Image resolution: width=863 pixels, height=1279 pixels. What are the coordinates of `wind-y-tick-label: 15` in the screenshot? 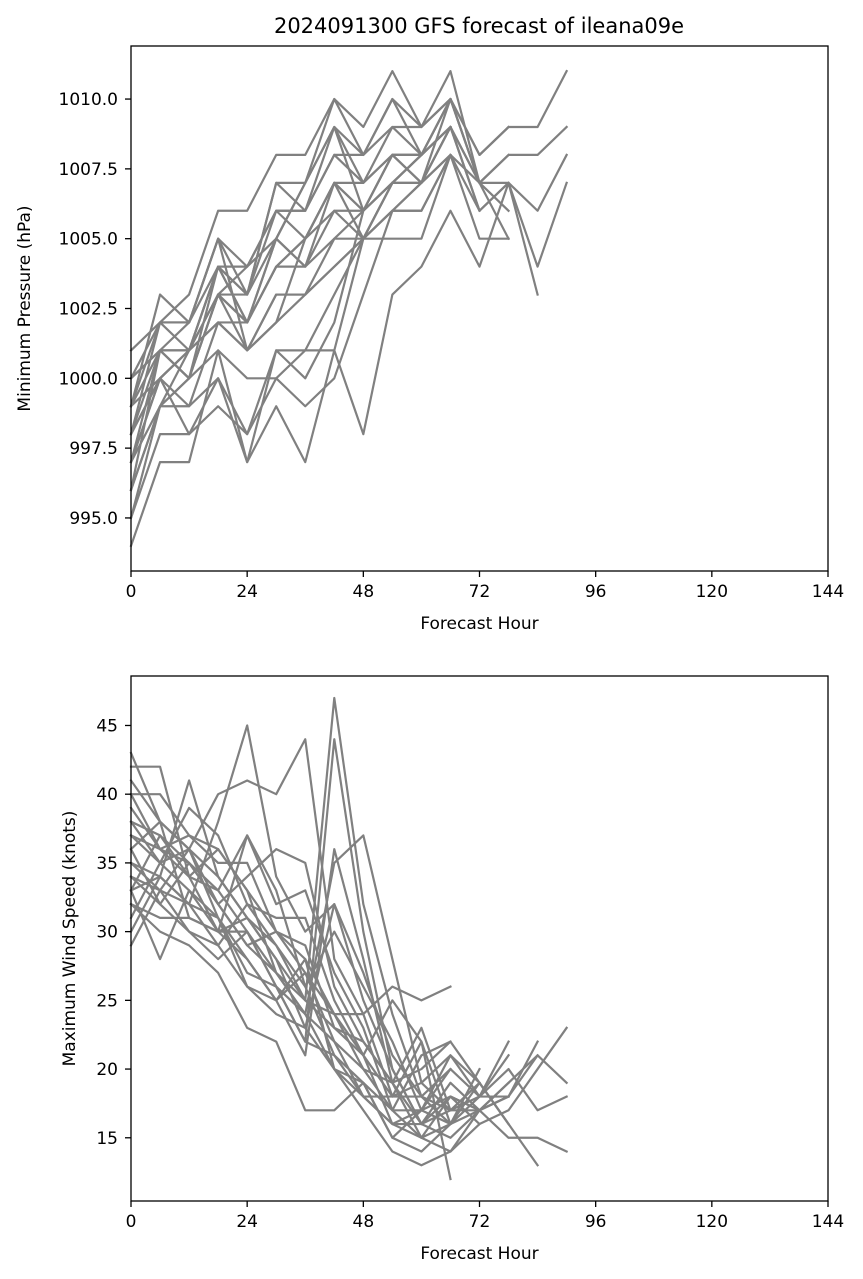 It's located at (107, 1139).